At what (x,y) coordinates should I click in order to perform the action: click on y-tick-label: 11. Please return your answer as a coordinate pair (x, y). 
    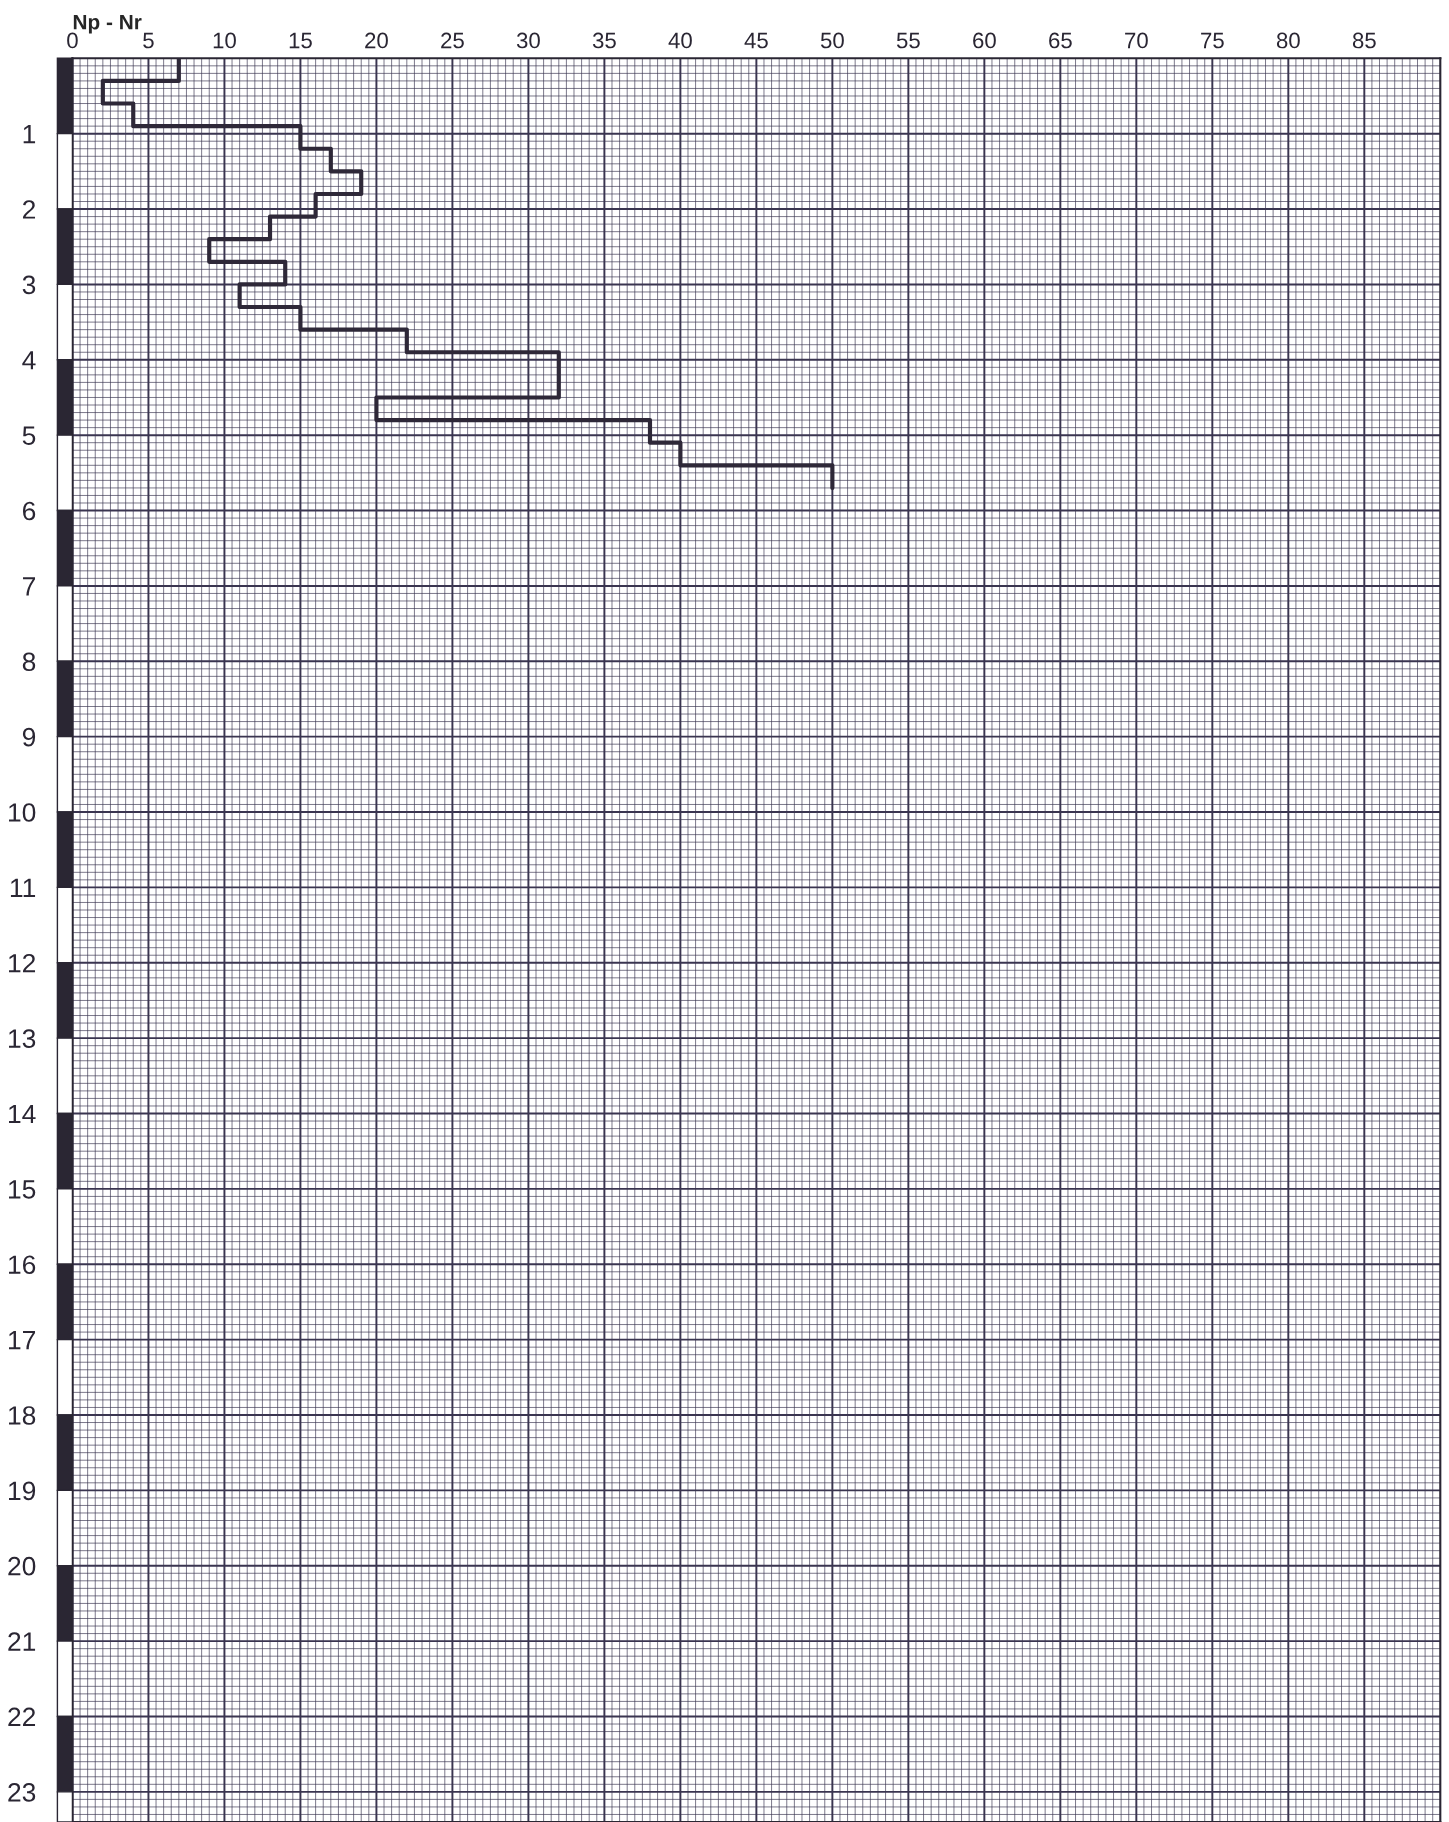
    Looking at the image, I should click on (23, 887).